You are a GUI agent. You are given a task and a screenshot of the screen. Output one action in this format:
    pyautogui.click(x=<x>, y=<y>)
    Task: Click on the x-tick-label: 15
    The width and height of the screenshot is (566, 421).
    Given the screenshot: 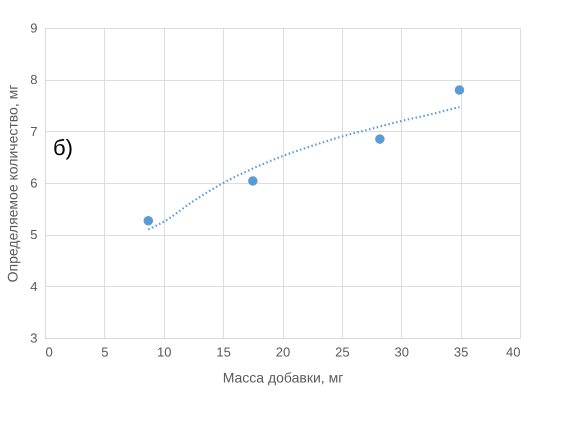 What is the action you would take?
    pyautogui.click(x=223, y=352)
    